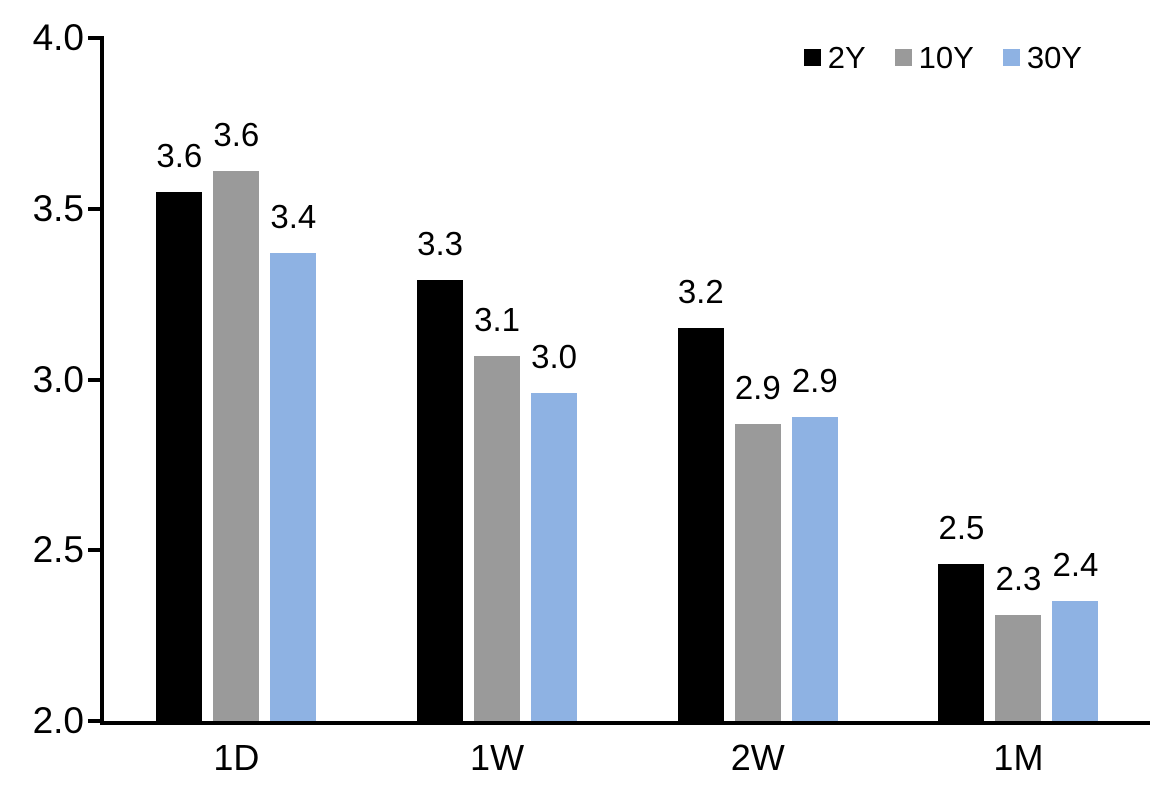  What do you see at coordinates (846, 57) in the screenshot?
I see `legend-label: 2Y` at bounding box center [846, 57].